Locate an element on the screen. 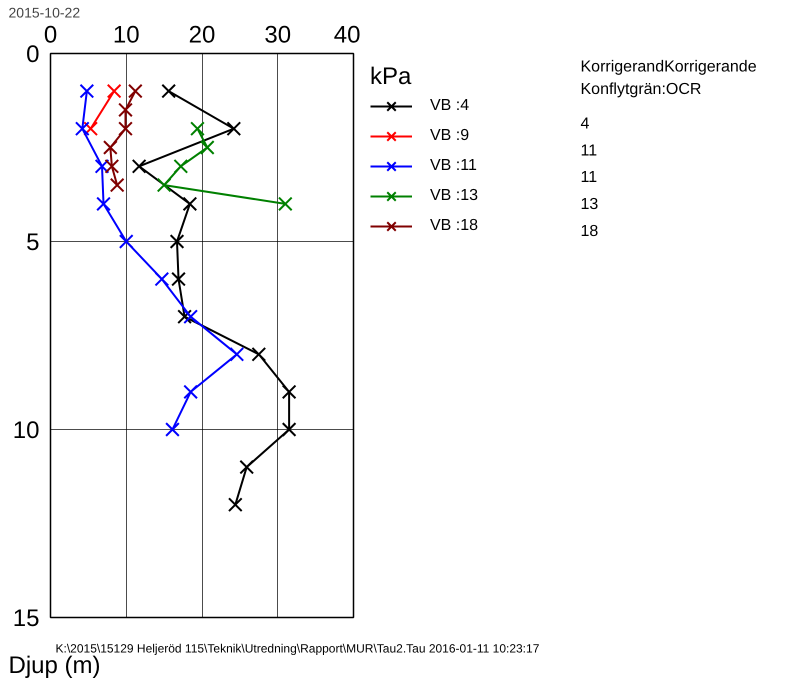  legend-label: VB :13 is located at coordinates (454, 196).